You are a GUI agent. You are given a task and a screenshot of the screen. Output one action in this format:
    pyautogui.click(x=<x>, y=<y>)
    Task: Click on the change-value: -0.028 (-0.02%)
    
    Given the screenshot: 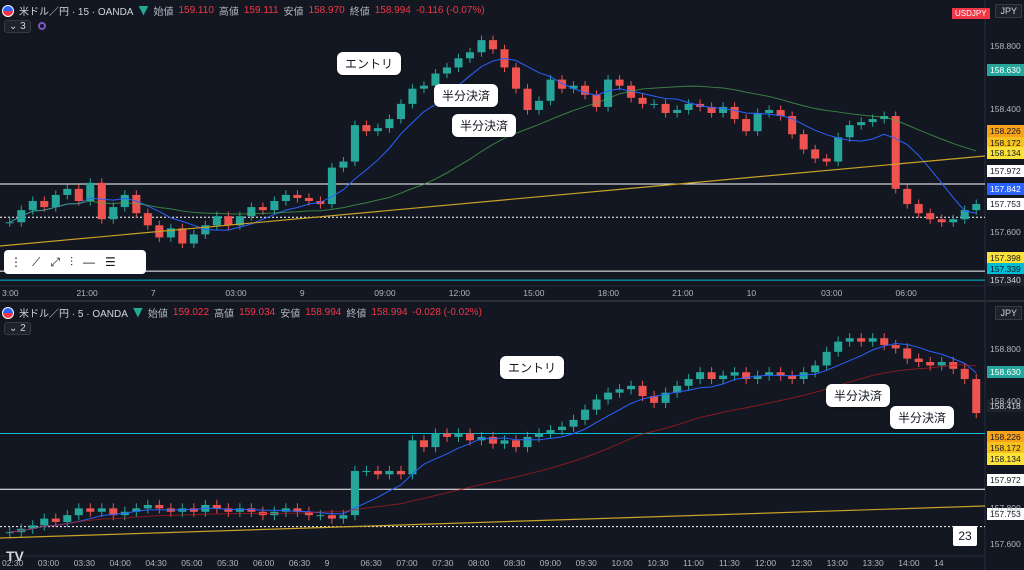 What is the action you would take?
    pyautogui.click(x=447, y=312)
    